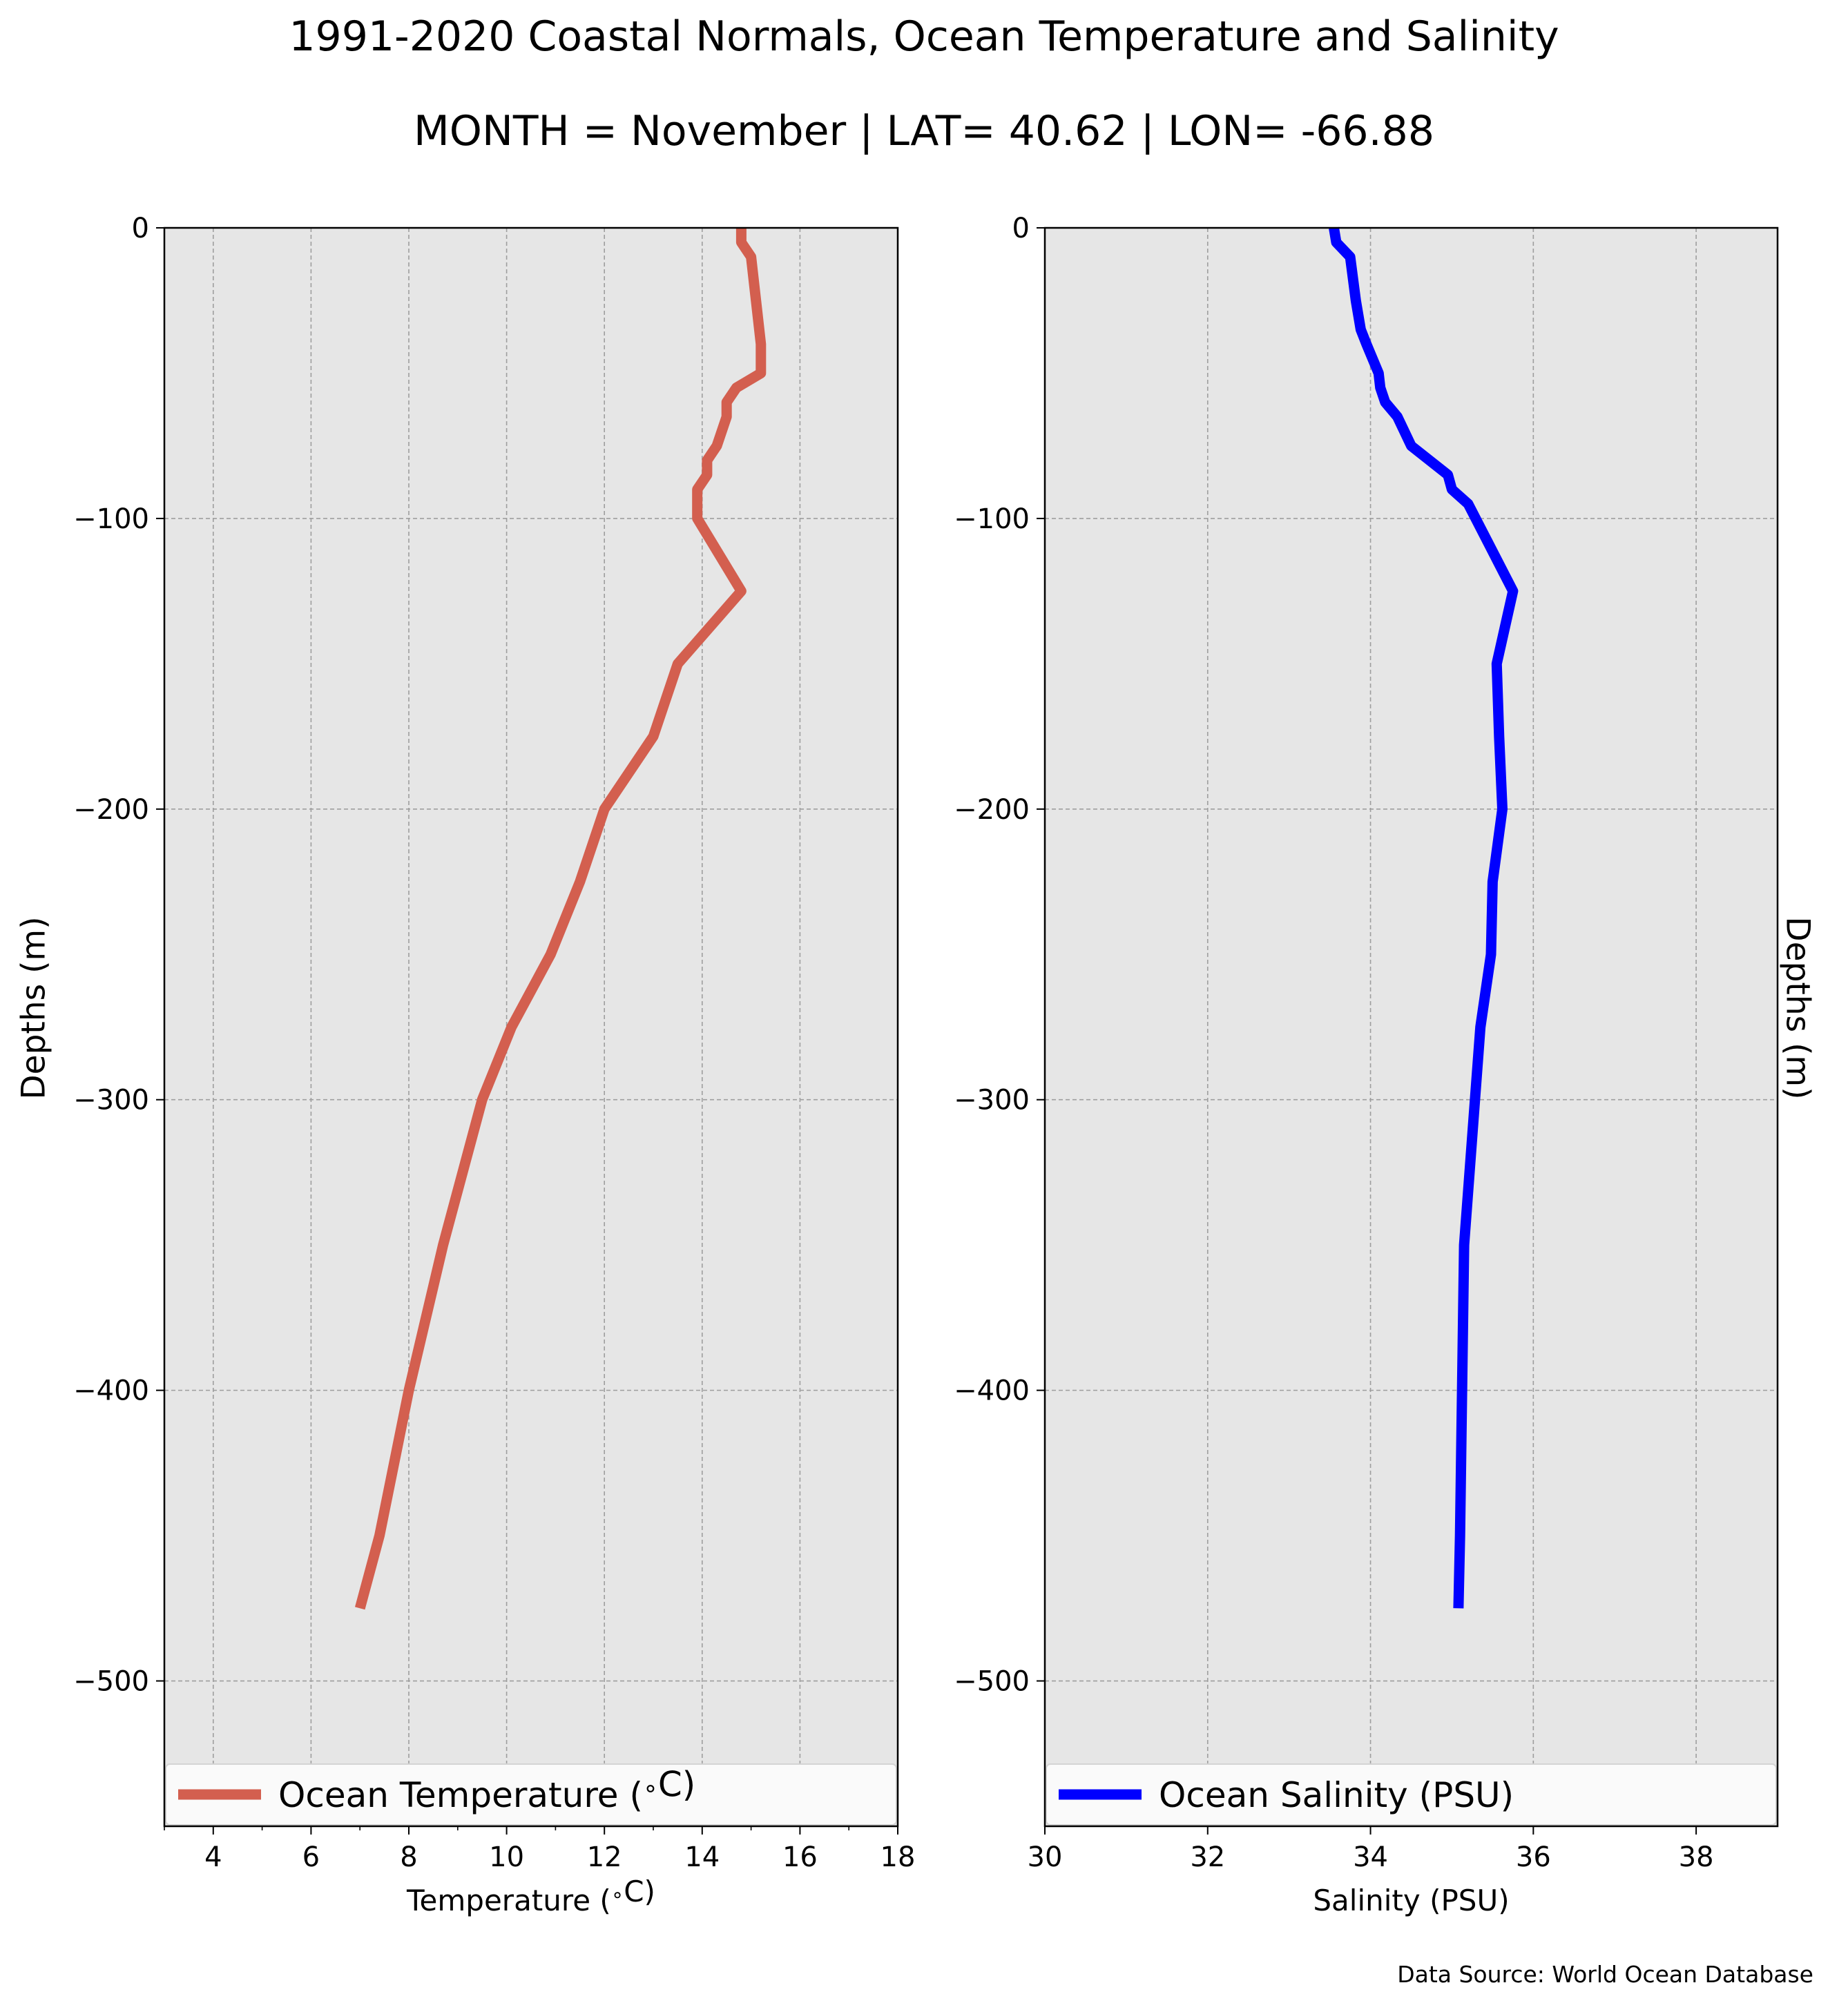 This screenshot has width=1848, height=2003. Describe the element at coordinates (486, 1790) in the screenshot. I see `temperature-legend-label: Ocean Temperature (∘C)` at that location.